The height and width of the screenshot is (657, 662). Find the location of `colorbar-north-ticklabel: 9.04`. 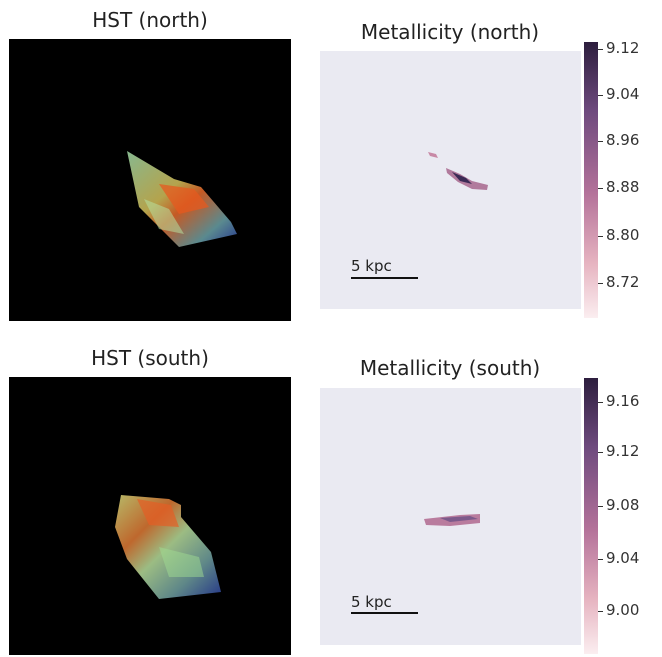

colorbar-north-ticklabel: 9.04 is located at coordinates (623, 94).